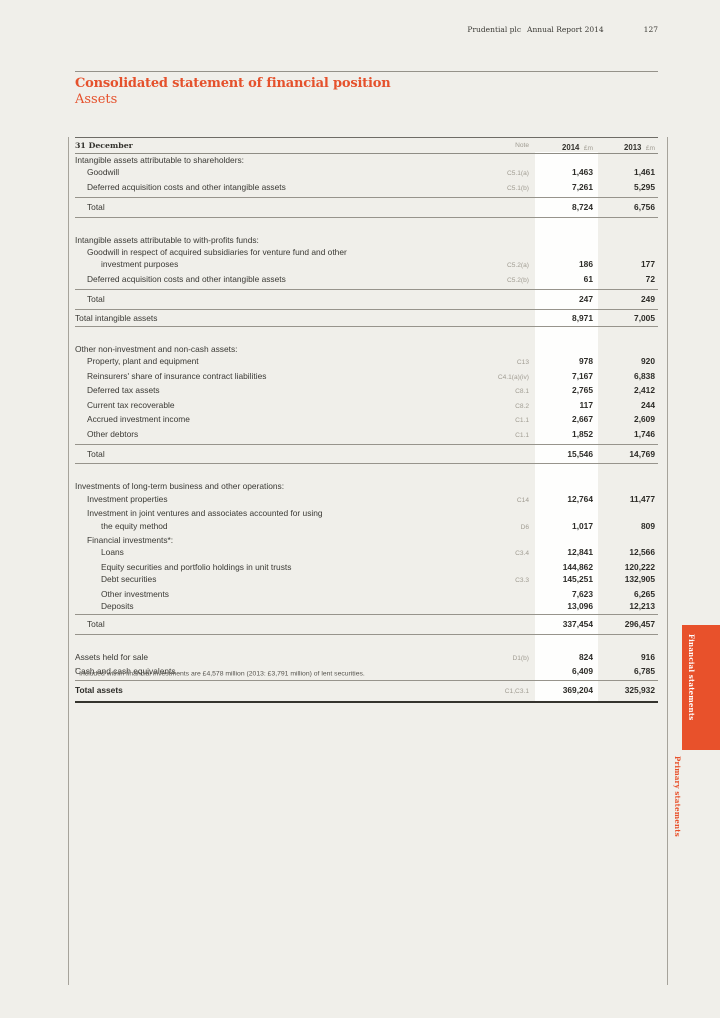 The image size is (720, 1018). Describe the element at coordinates (644, 186) in the screenshot. I see `row-value-2013: 5,295` at that location.